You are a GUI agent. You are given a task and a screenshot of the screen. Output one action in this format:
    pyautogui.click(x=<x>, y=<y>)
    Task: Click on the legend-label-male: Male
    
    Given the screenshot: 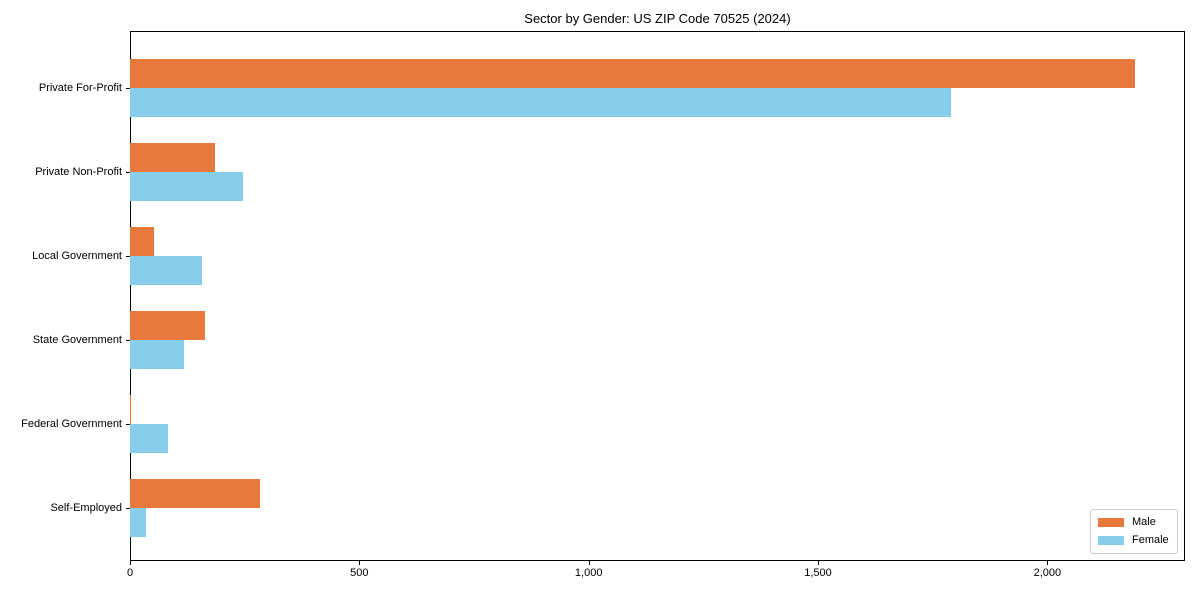 What is the action you would take?
    pyautogui.click(x=1144, y=522)
    